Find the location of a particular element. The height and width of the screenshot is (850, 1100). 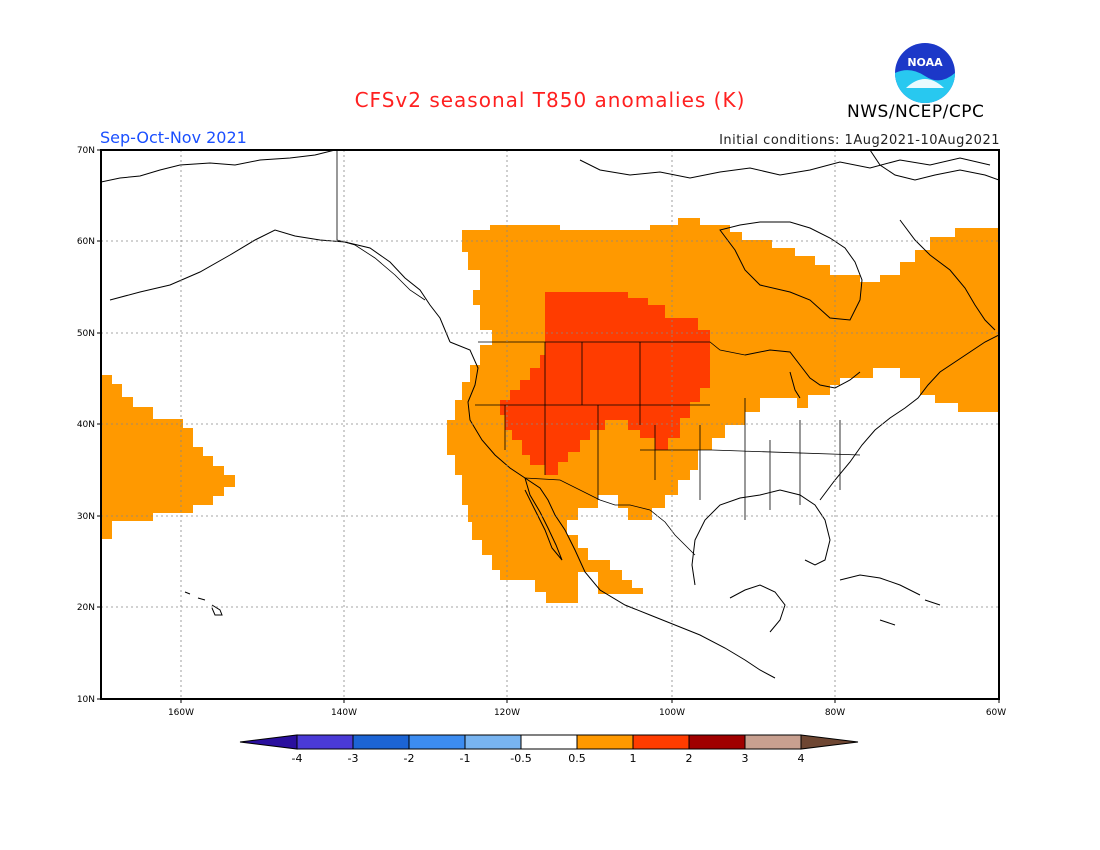

lon-label-120w: 120W is located at coordinates (507, 713).